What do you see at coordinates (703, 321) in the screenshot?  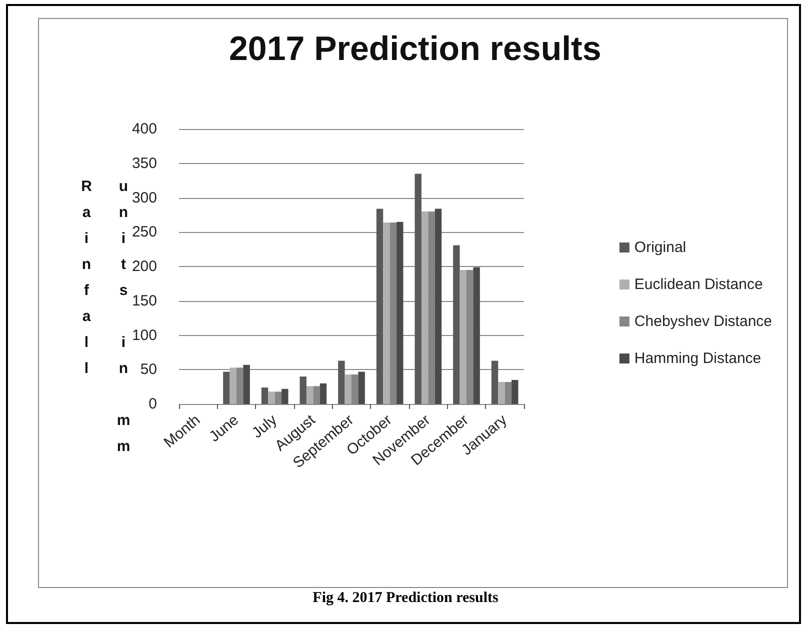 I see `legend-label: Chebyshev Distance` at bounding box center [703, 321].